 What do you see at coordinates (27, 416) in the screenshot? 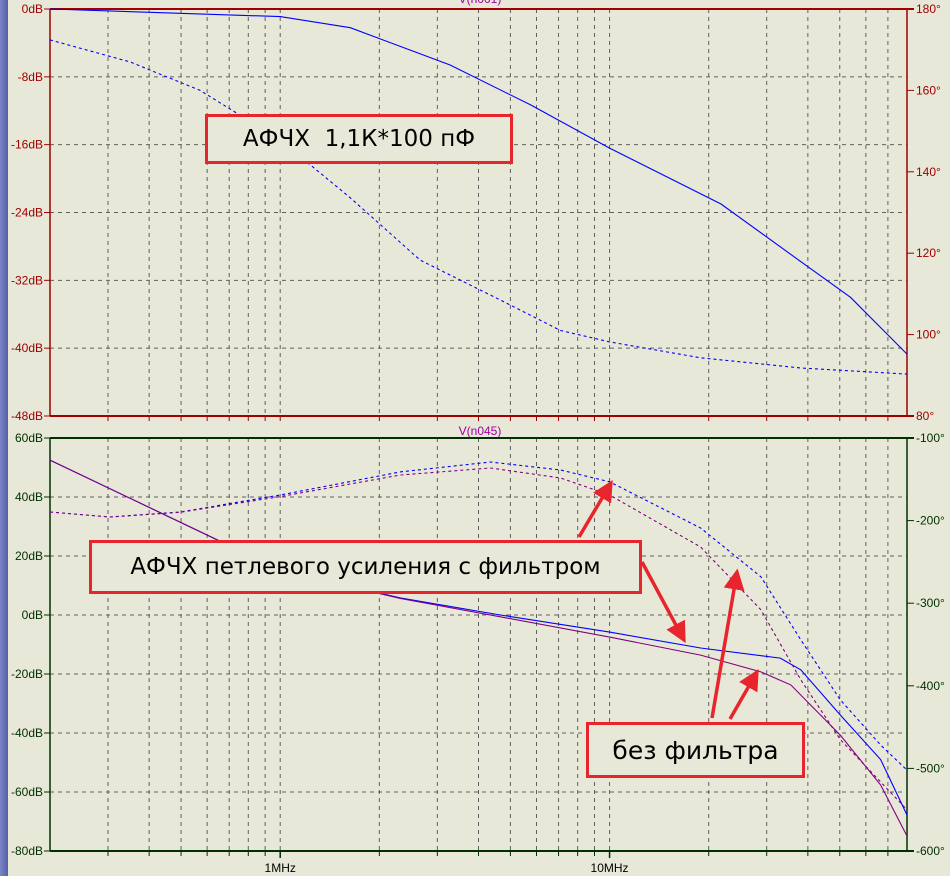
I see `y-tick-label-left: -48dB` at bounding box center [27, 416].